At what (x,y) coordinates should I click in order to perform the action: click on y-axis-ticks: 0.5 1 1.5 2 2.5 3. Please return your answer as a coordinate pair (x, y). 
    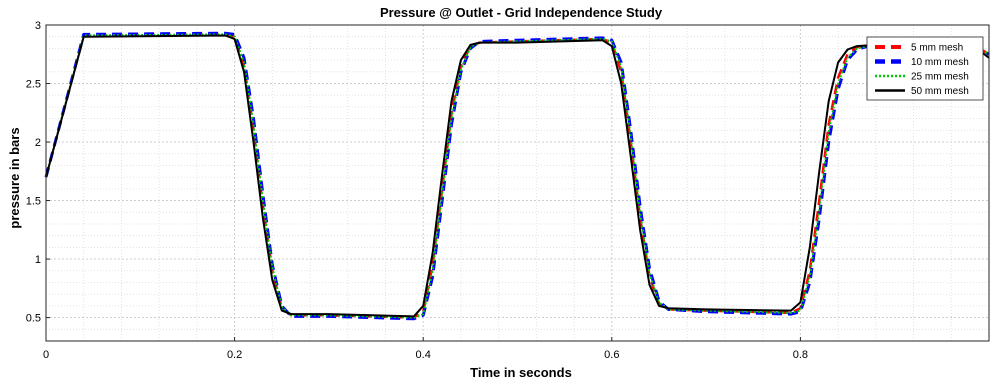
    Looking at the image, I should click on (38, 172).